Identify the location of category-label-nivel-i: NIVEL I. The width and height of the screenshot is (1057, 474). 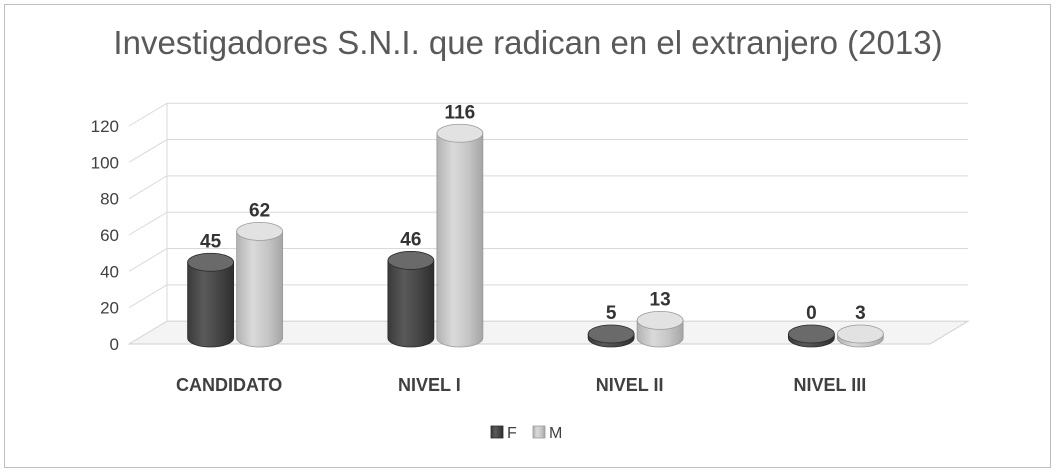
(429, 385).